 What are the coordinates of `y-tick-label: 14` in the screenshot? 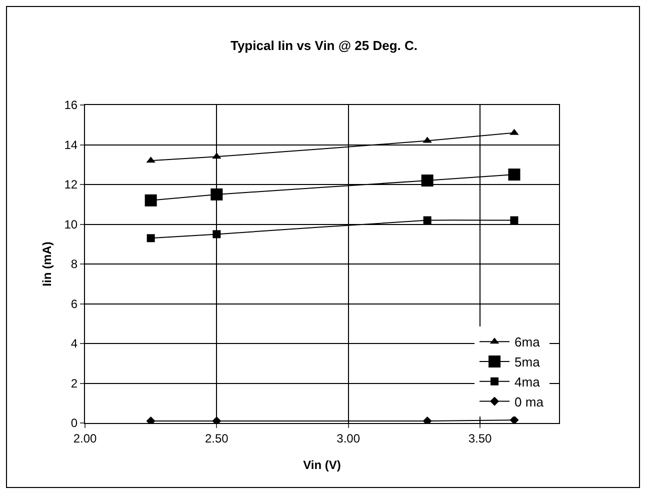 It's located at (71, 145).